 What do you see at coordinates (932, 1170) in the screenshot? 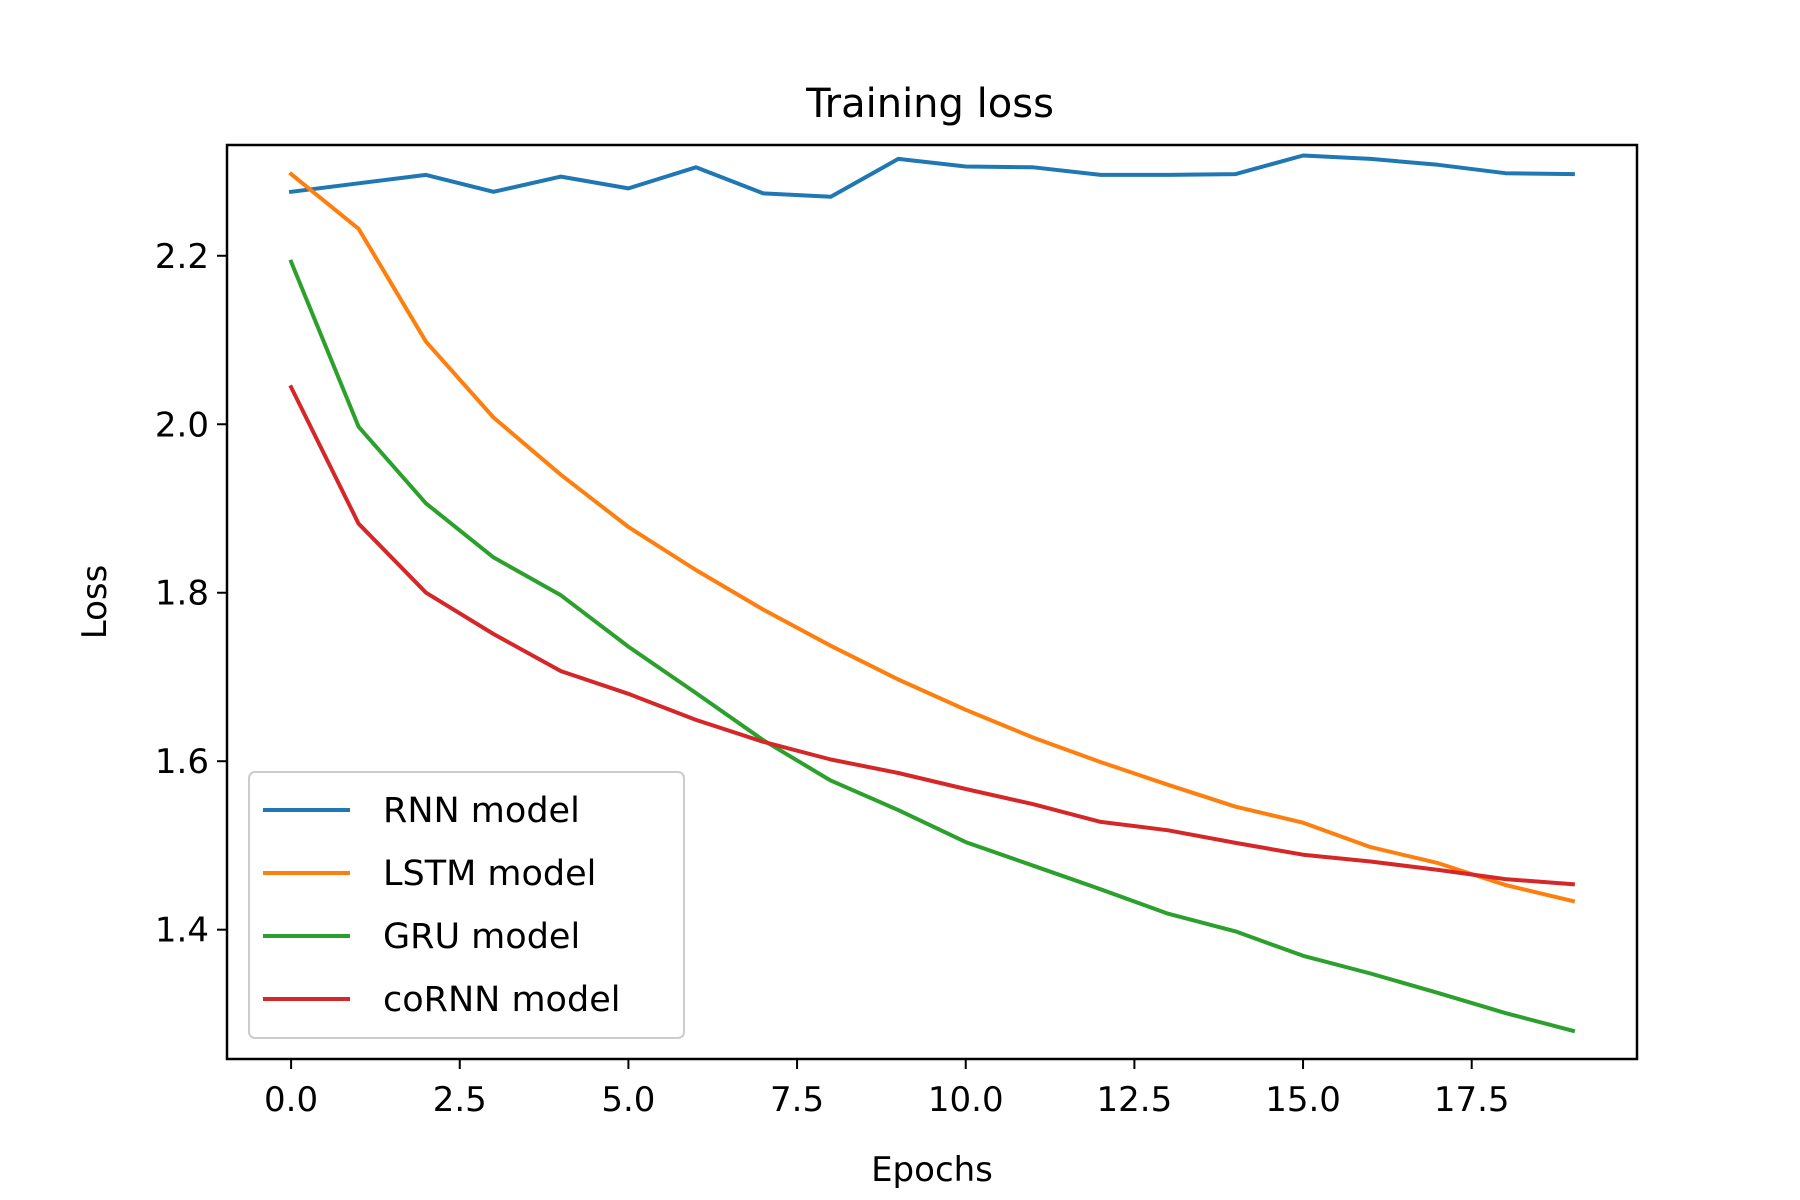
I see `x-axis-label: Epochs` at bounding box center [932, 1170].